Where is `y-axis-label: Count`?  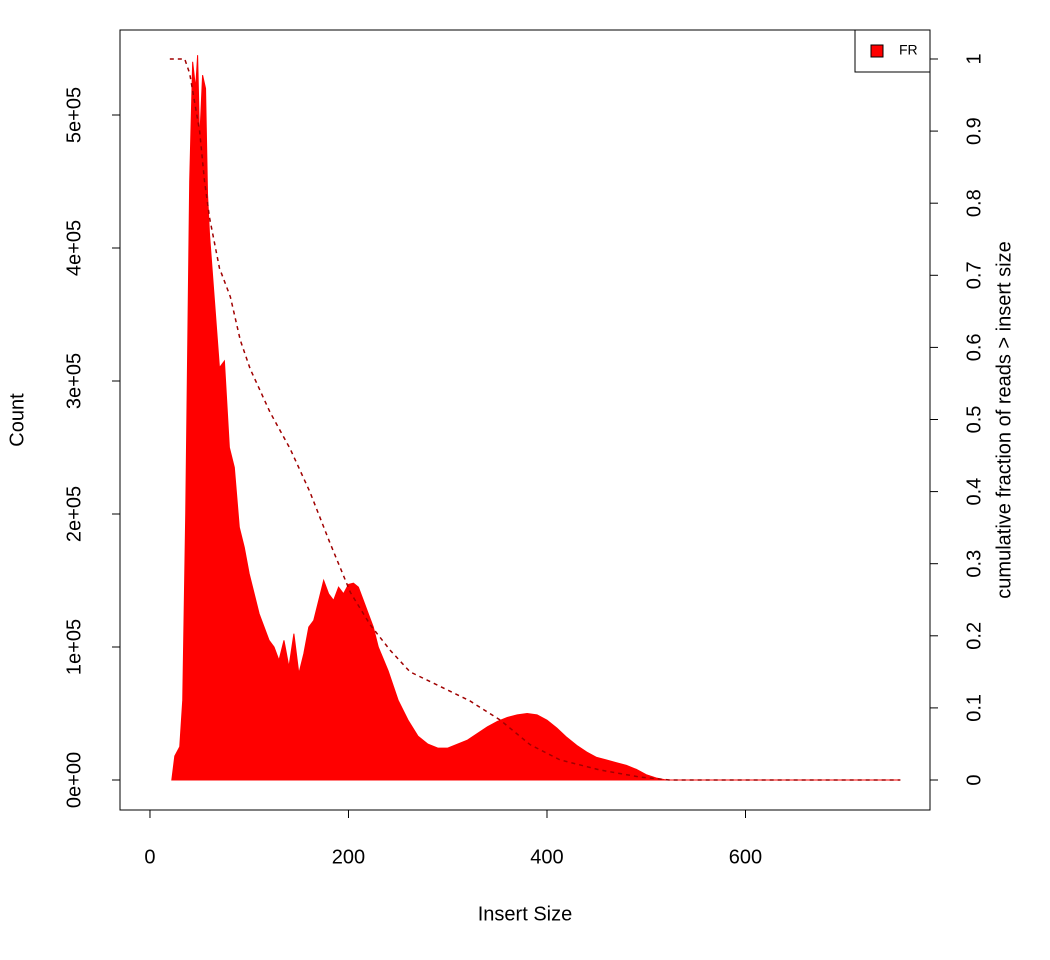 y-axis-label: Count is located at coordinates (17, 420).